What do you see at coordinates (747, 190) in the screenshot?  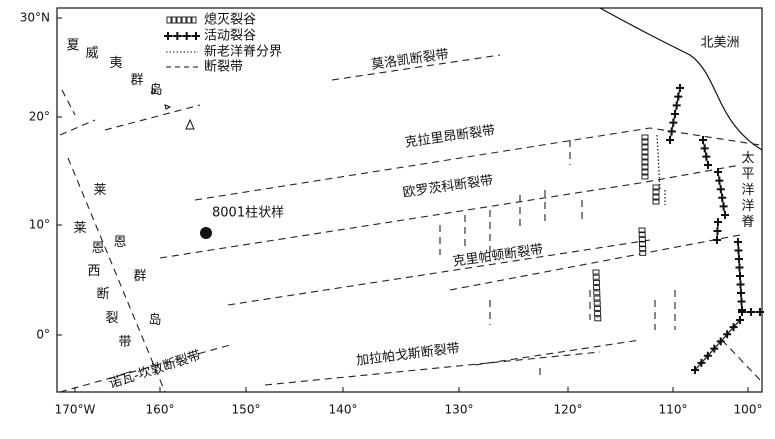 I see `map-label: 太平洋洋脊` at bounding box center [747, 190].